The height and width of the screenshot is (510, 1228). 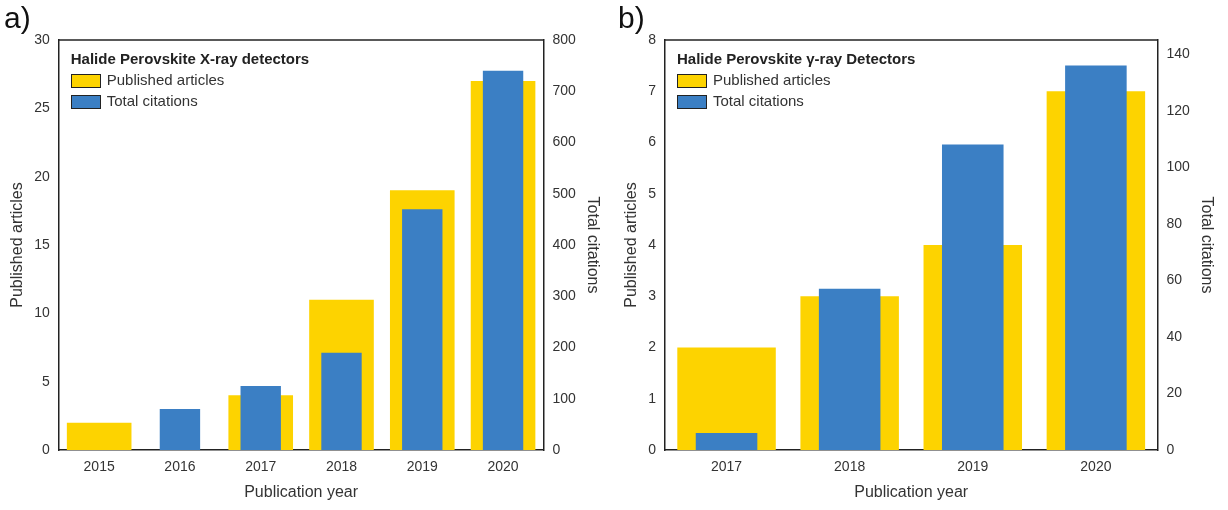 What do you see at coordinates (1178, 109) in the screenshot?
I see `y2-tick-label: 120` at bounding box center [1178, 109].